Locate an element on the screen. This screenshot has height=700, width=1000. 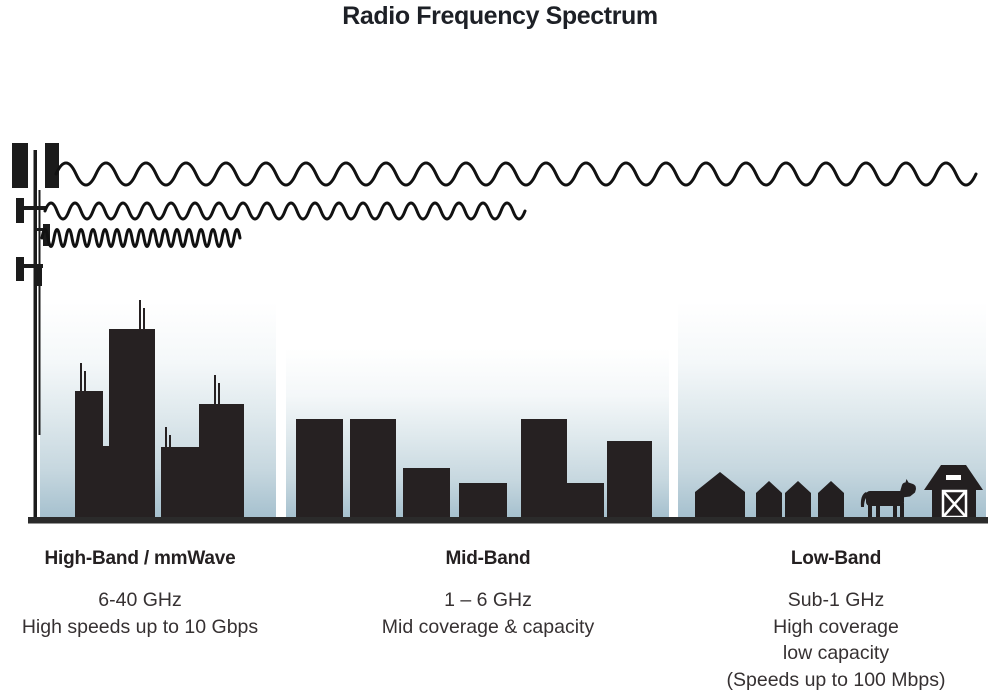
mid-band-details: 1 – 6 GHz Mid coverage & capacity is located at coordinates (488, 613).